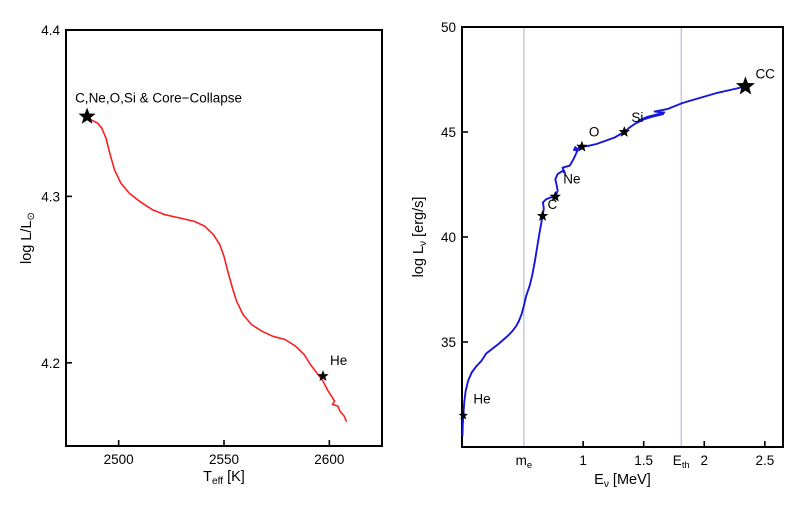 The height and width of the screenshot is (507, 800). Describe the element at coordinates (583, 460) in the screenshot. I see `x-tick-label: 1` at that location.